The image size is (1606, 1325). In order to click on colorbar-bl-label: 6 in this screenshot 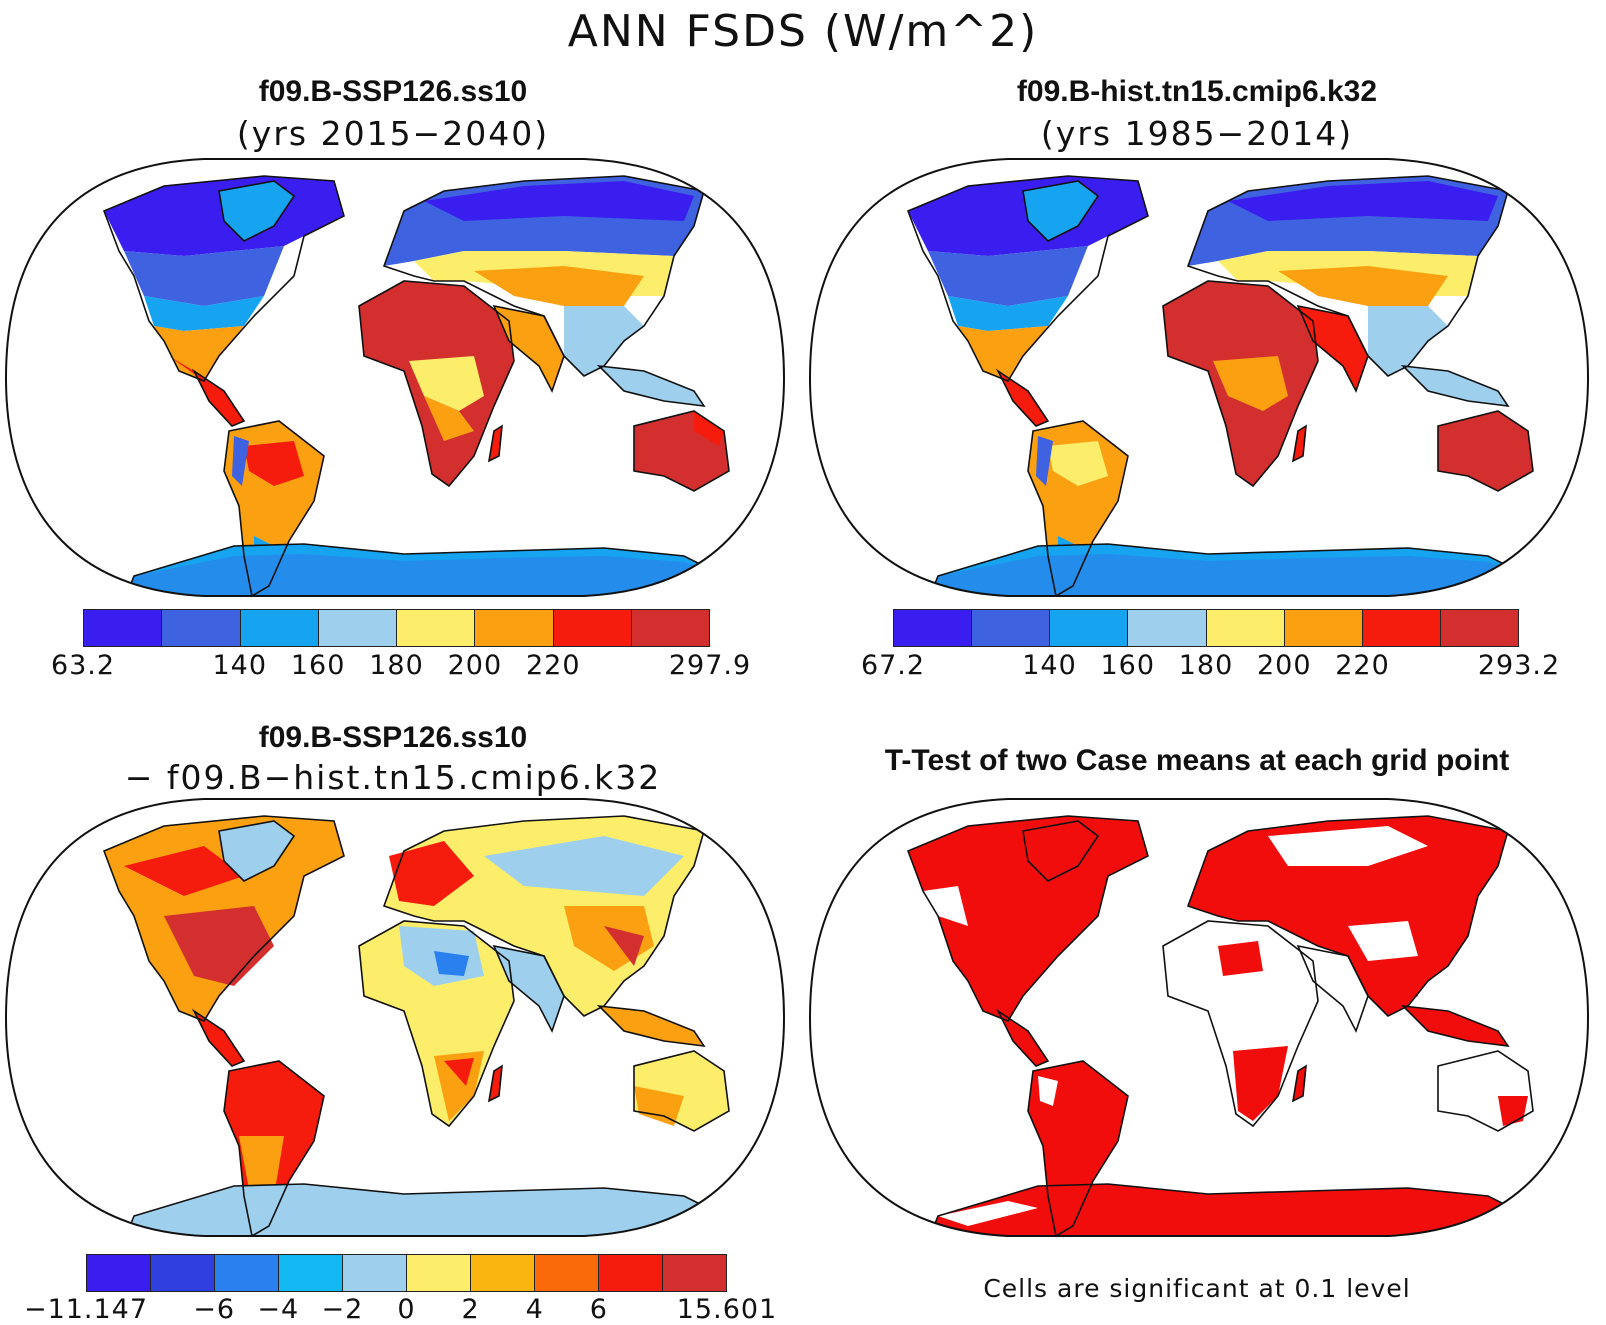, I will do `click(598, 1309)`.